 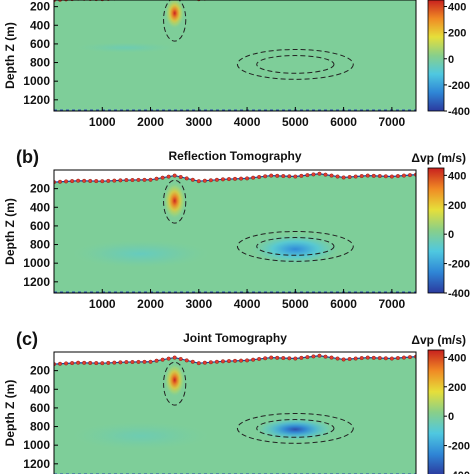 What do you see at coordinates (457, 388) in the screenshot?
I see `colorbar-tick-label: 200` at bounding box center [457, 388].